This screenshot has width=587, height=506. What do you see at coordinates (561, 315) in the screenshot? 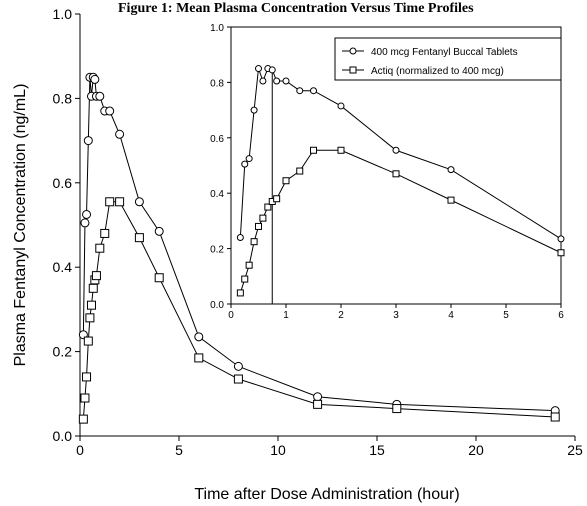
I see `inset-x-tick-label: 6` at bounding box center [561, 315].